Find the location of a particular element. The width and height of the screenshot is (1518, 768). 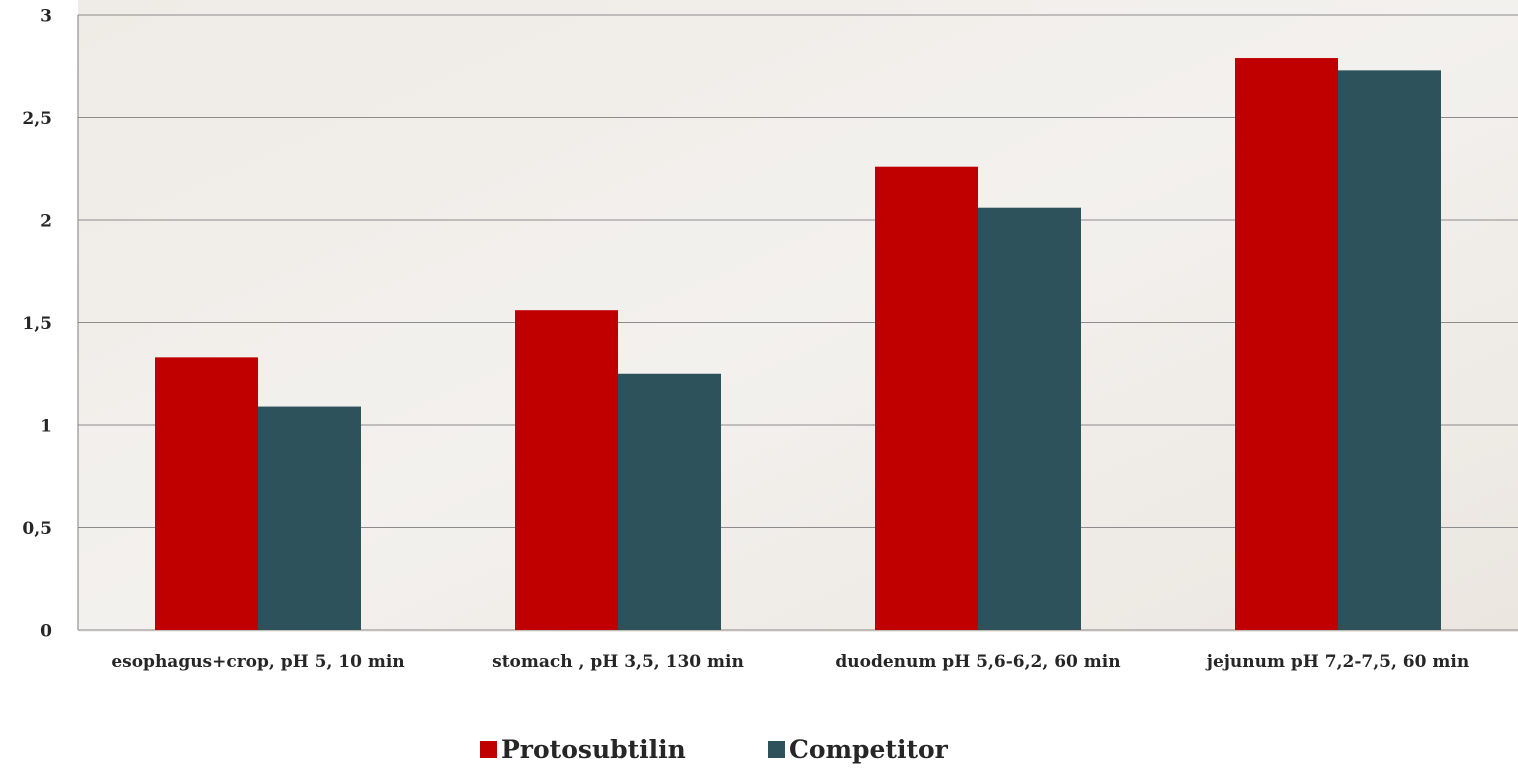

y-tick-label: 1,5 is located at coordinates (37, 324).